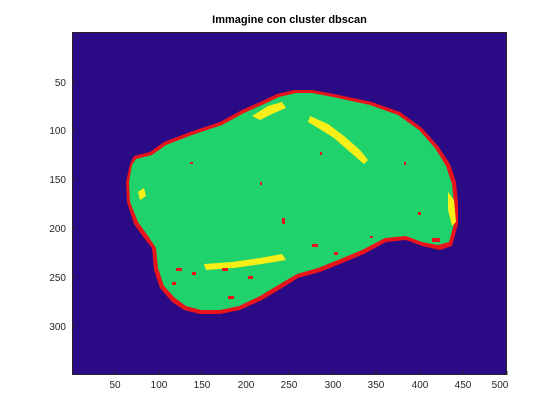  Describe the element at coordinates (57, 278) in the screenshot. I see `y-tick-label: 250` at that location.